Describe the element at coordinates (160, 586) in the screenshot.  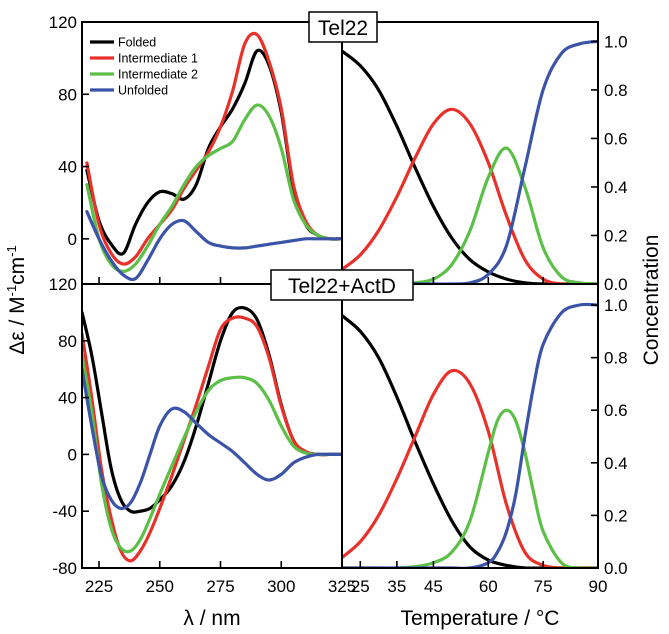
I see `x-tick-label: 250` at that location.